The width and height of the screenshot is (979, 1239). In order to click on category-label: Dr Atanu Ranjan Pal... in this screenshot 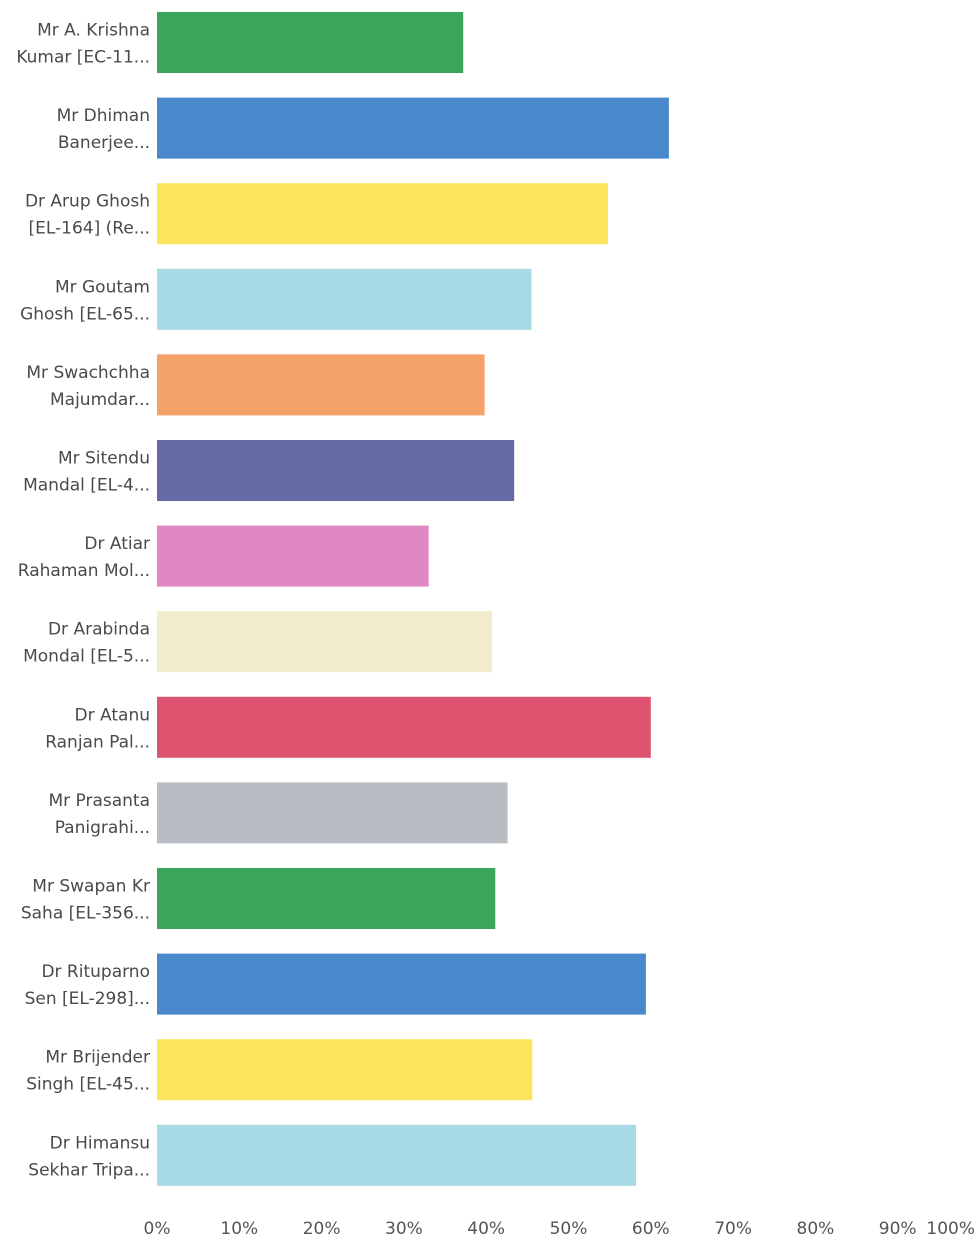, I will do `click(97, 728)`.